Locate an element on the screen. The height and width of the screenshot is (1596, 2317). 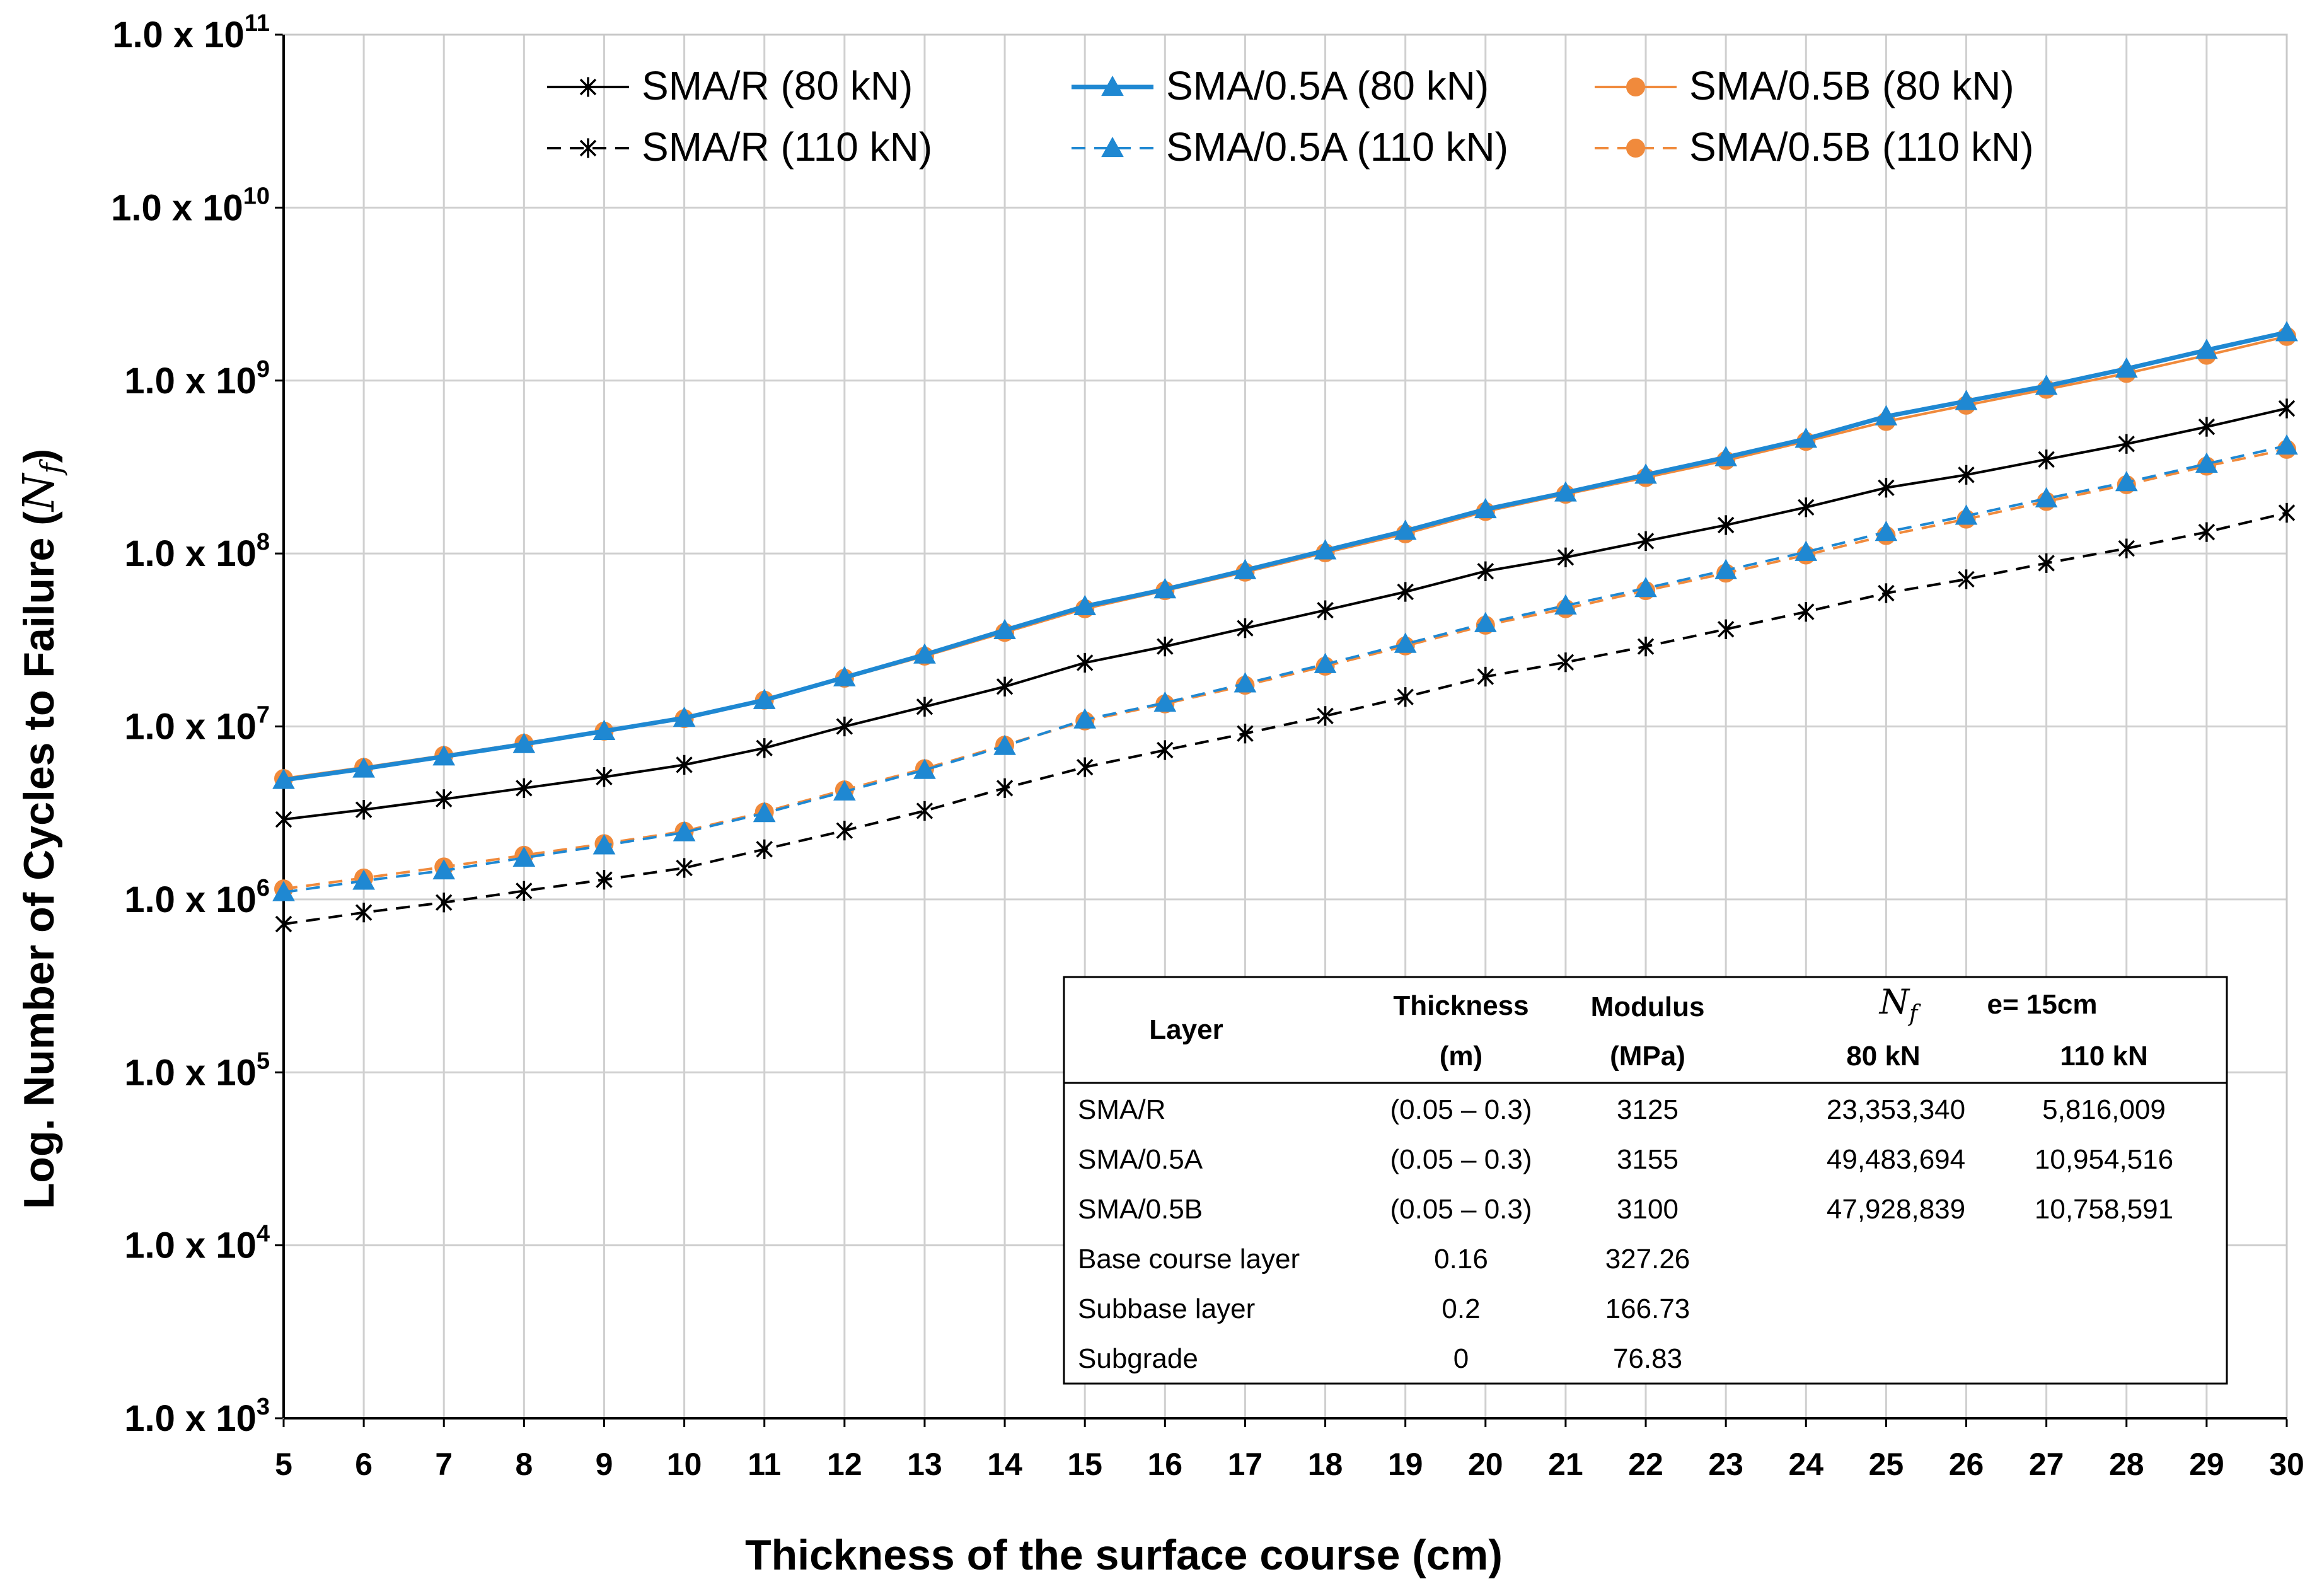
y-tick-label: 1.0 x 10¹¹ is located at coordinates (191, 32).